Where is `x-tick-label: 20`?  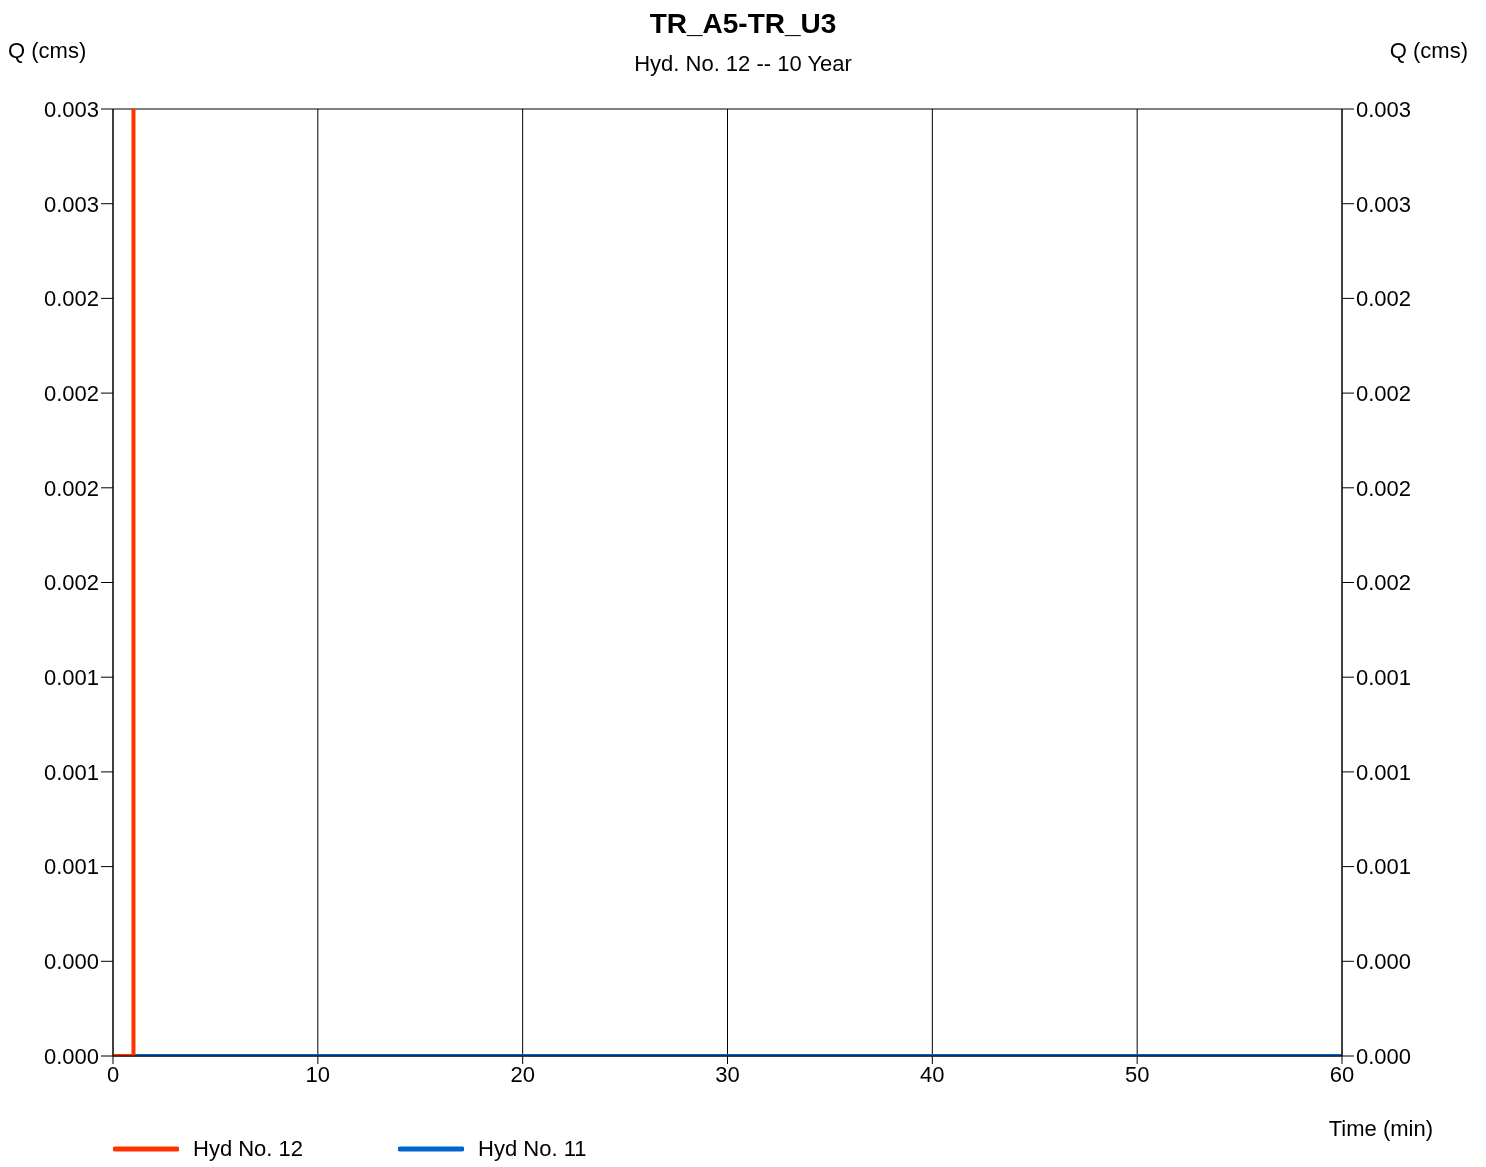 x-tick-label: 20 is located at coordinates (522, 1074).